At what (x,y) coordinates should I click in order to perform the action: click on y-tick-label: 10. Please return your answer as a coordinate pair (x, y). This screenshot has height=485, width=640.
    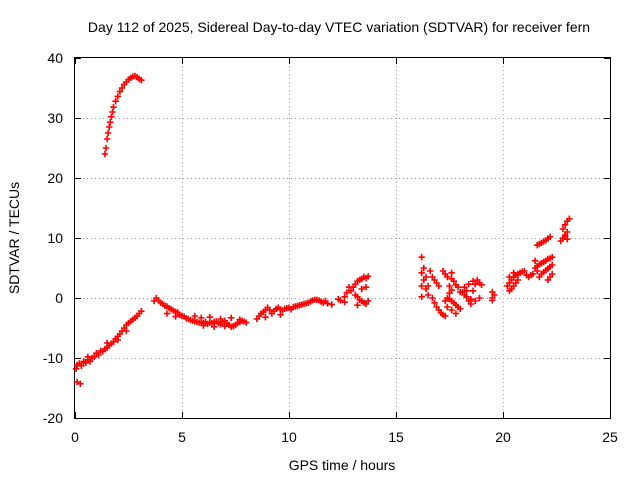
    Looking at the image, I should click on (55, 238).